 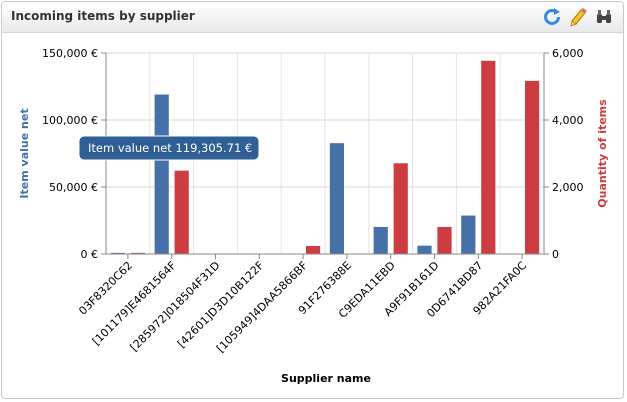 What do you see at coordinates (552, 17) in the screenshot?
I see `refresh-icon` at bounding box center [552, 17].